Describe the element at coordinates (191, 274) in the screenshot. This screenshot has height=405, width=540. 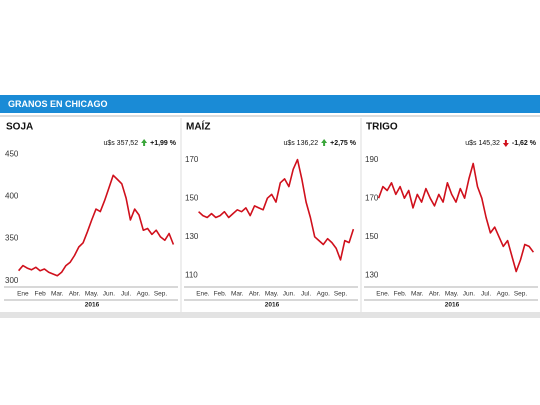
I see `y-tick-label: 110` at that location.